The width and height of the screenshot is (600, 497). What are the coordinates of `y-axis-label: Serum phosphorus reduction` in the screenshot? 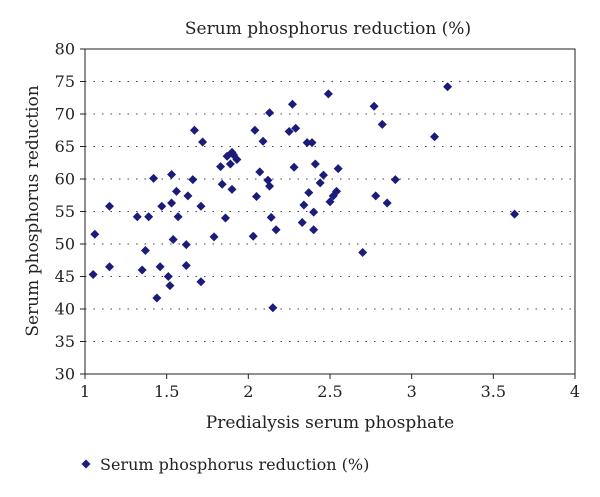 It's located at (33, 210).